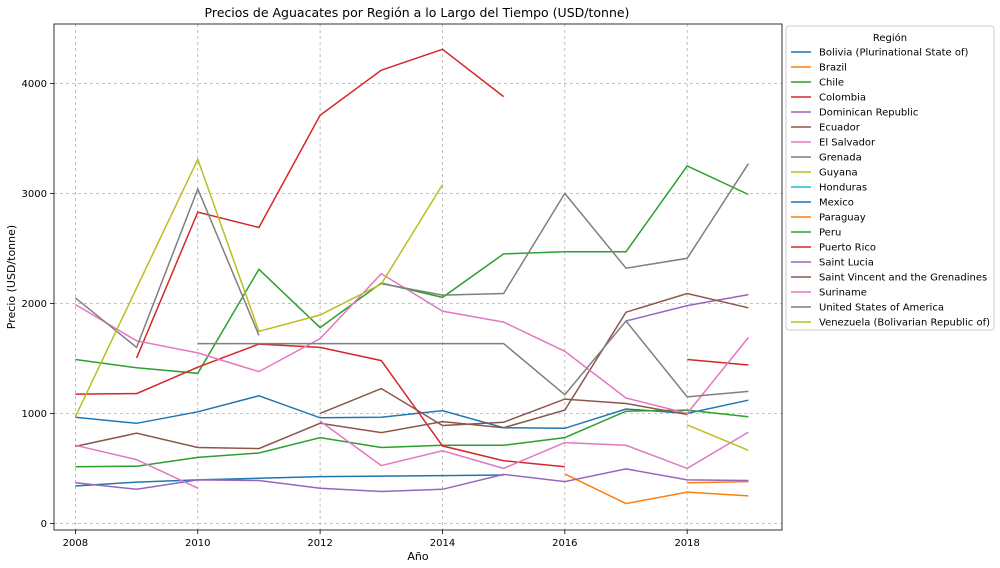 The image size is (1000, 568). Describe the element at coordinates (34, 304) in the screenshot. I see `y-tick-label: 2000` at that location.